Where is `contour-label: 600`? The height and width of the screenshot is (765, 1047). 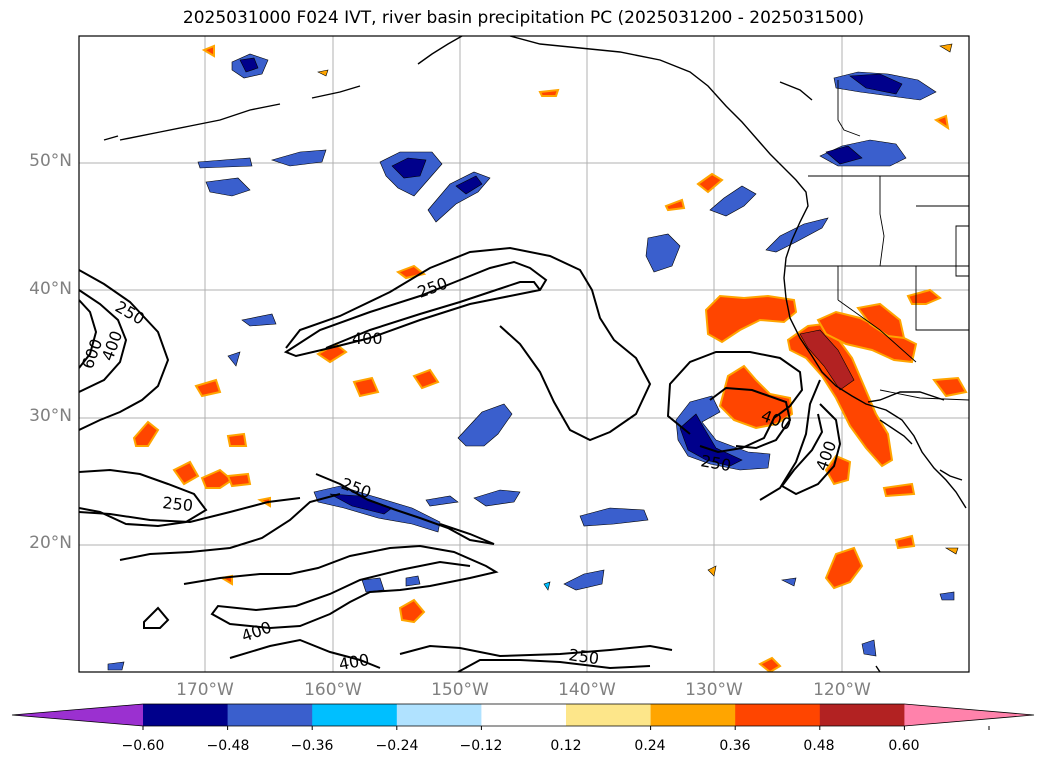
contour-label: 600 is located at coordinates (92, 353).